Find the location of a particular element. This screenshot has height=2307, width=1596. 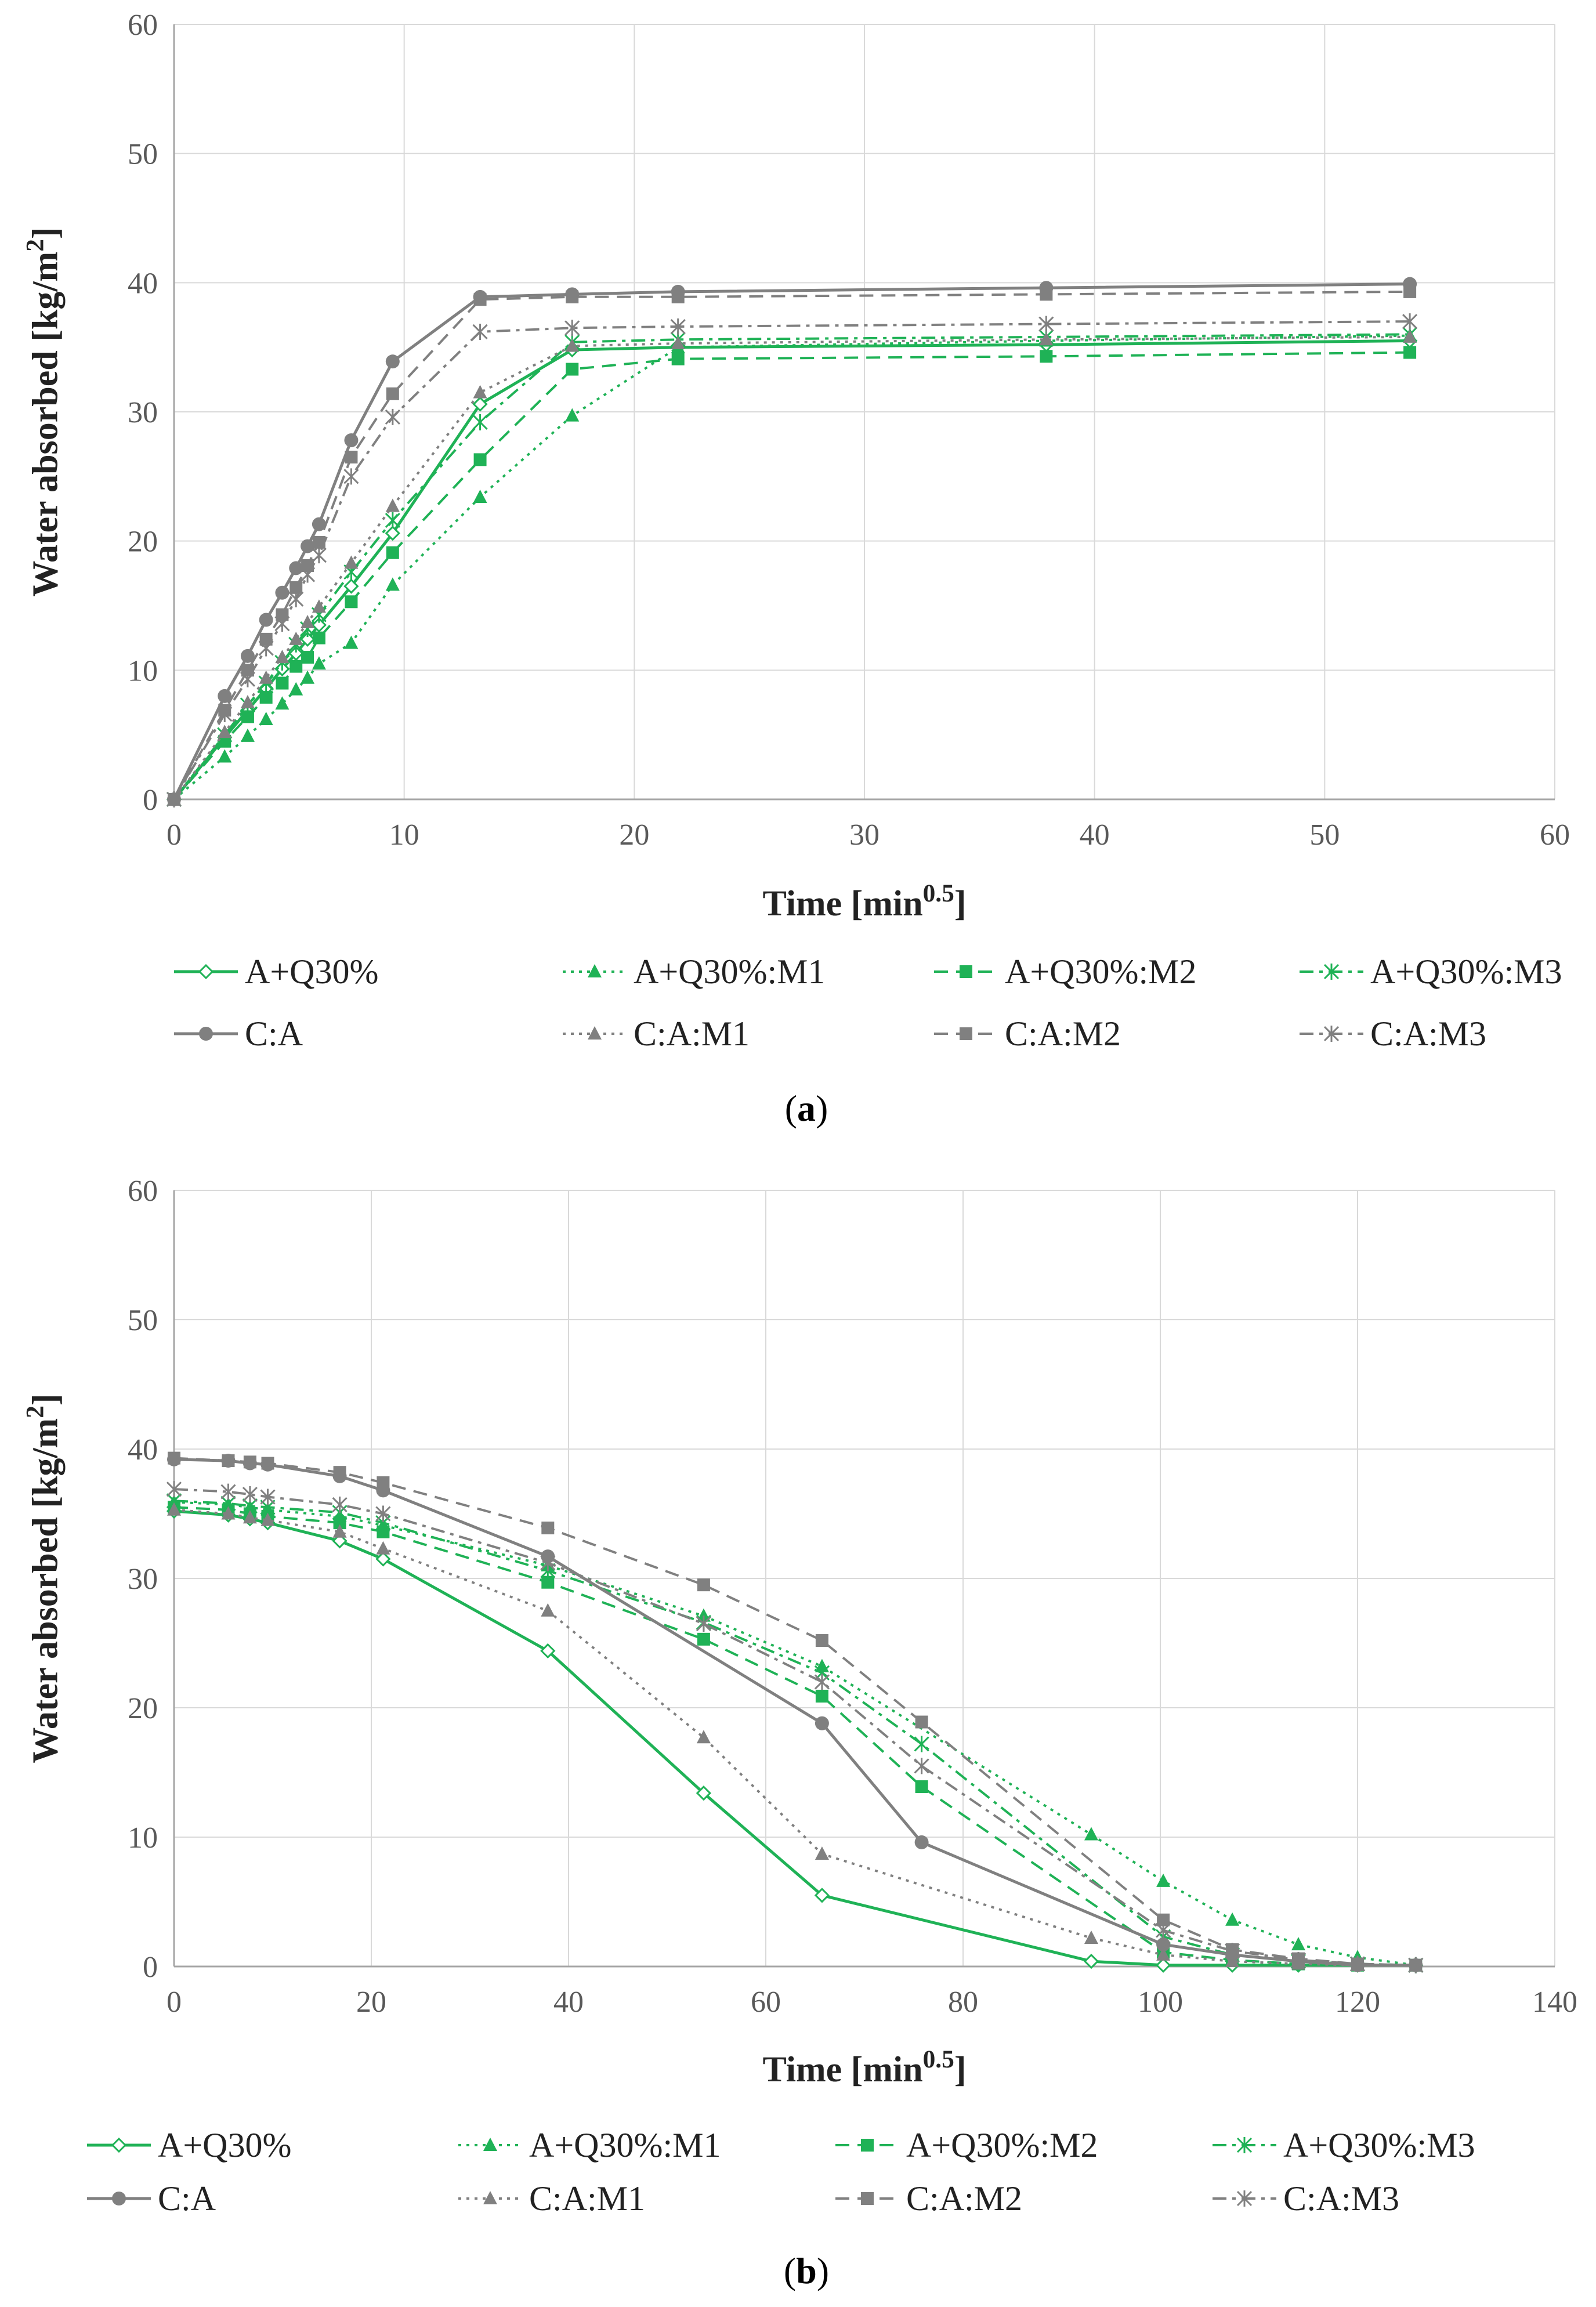

legend-entry: C:A:M1 is located at coordinates (551, 2198).